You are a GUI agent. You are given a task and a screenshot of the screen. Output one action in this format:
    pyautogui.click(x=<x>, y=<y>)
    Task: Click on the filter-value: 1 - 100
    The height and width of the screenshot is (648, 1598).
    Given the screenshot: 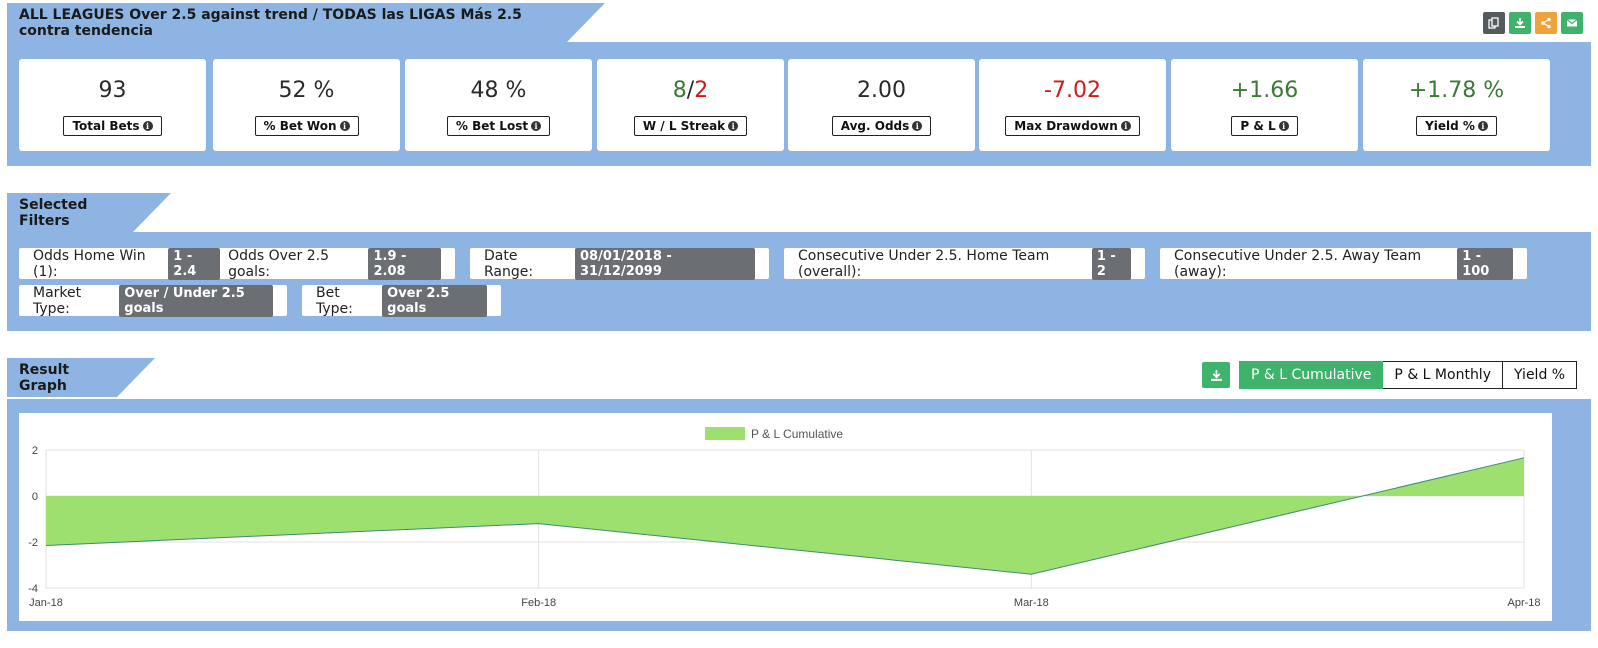 What is the action you would take?
    pyautogui.click(x=1485, y=263)
    